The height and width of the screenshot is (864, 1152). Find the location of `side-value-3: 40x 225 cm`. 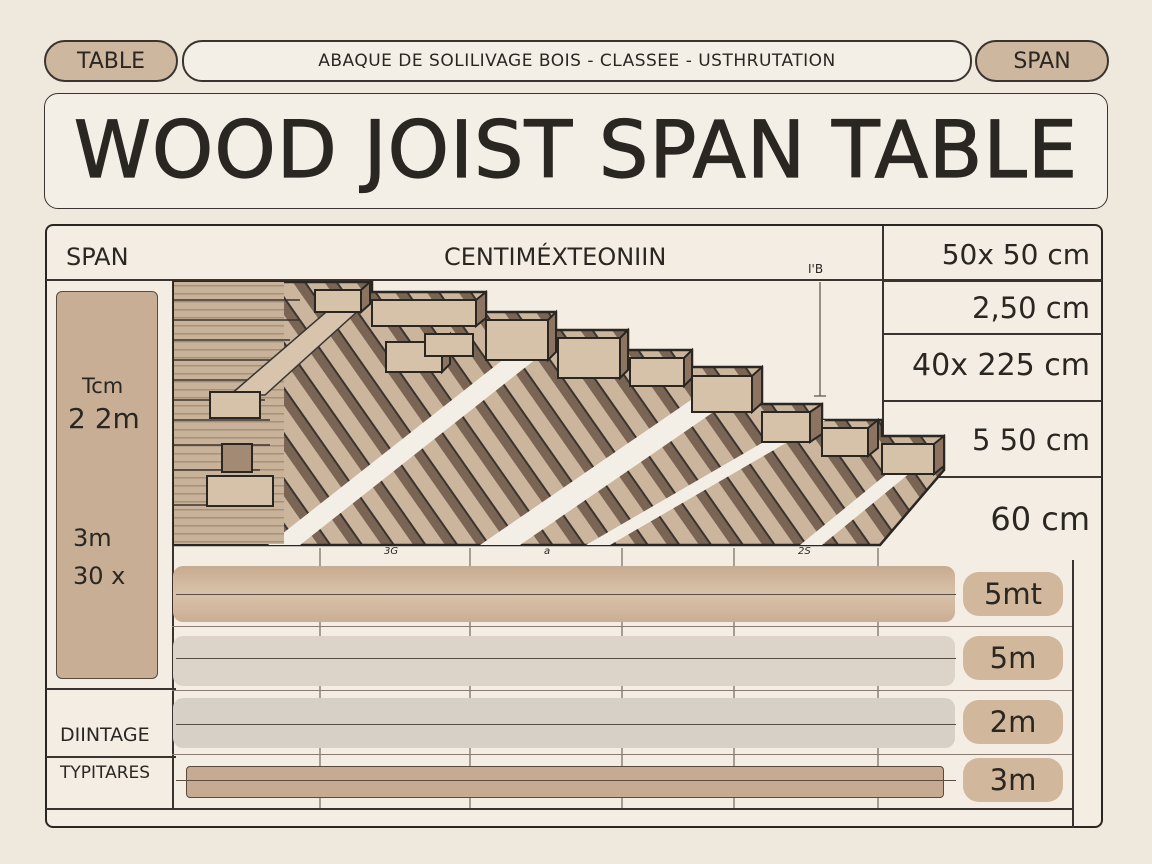

side-value-3: 40x 225 cm is located at coordinates (1001, 365).